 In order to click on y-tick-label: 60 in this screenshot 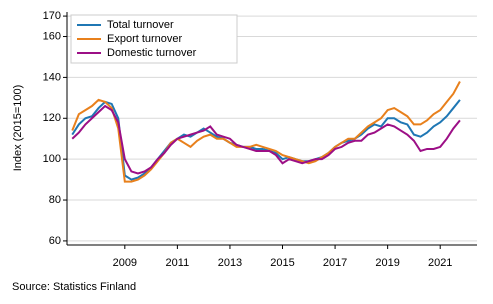, I will do `click(55, 241)`.